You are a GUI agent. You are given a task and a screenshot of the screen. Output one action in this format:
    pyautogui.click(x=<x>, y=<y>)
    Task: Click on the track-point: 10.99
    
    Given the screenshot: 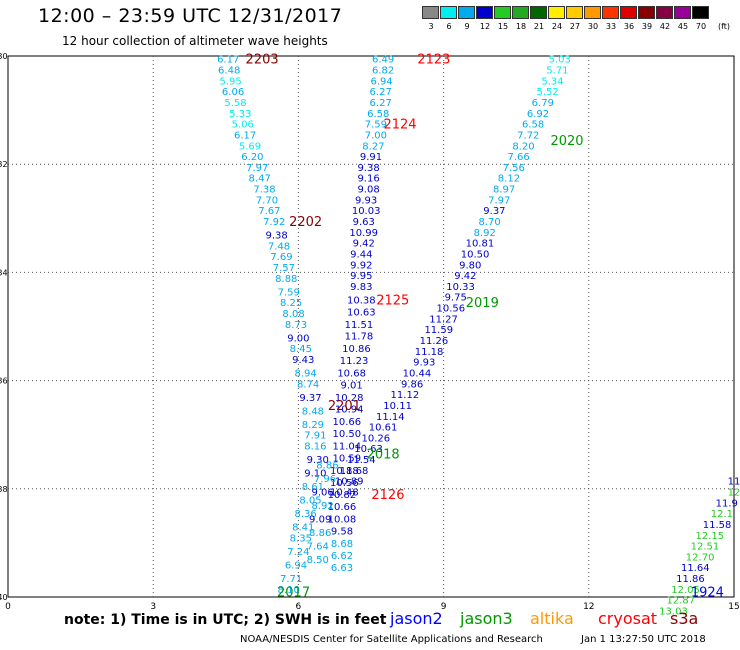 What is the action you would take?
    pyautogui.click(x=363, y=233)
    